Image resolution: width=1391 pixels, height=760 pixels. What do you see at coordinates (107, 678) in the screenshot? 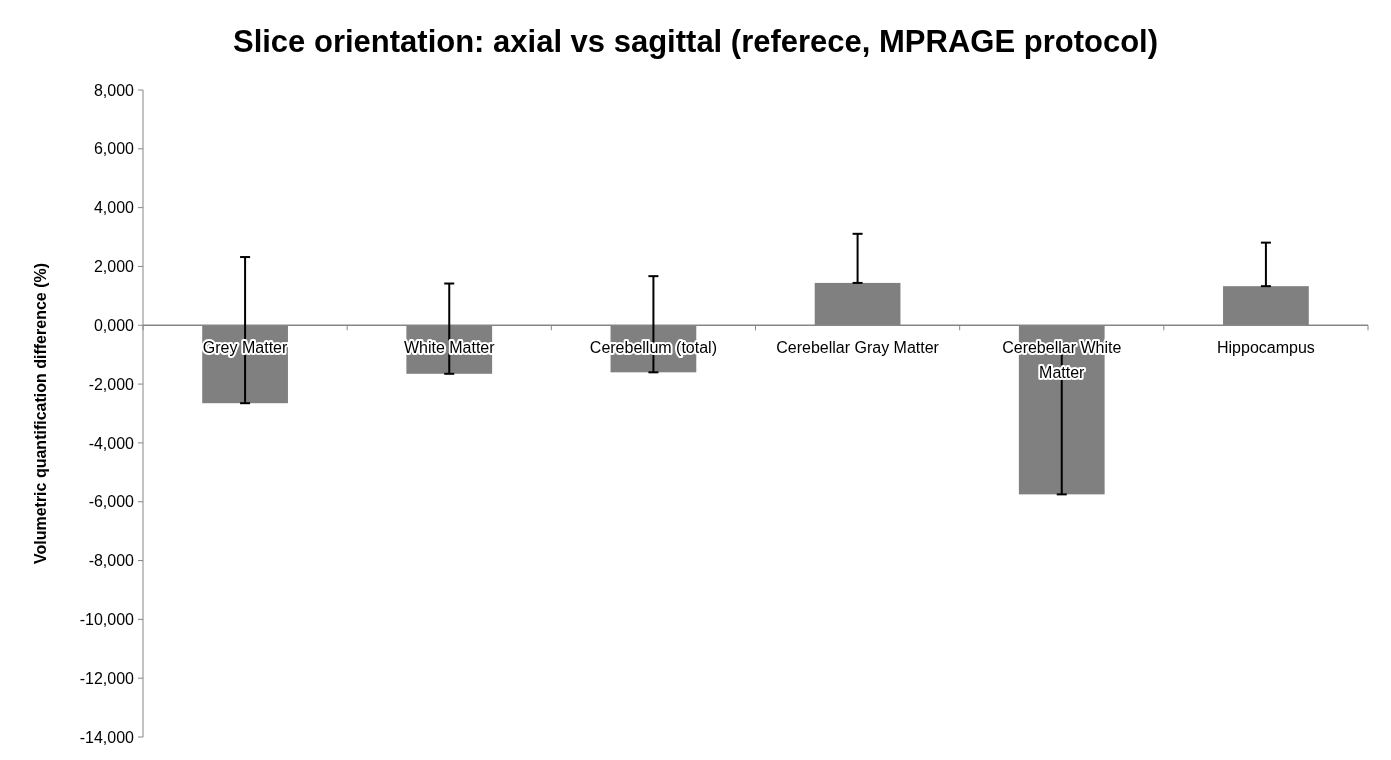
I see `y-tick-label: -12,000` at bounding box center [107, 678].